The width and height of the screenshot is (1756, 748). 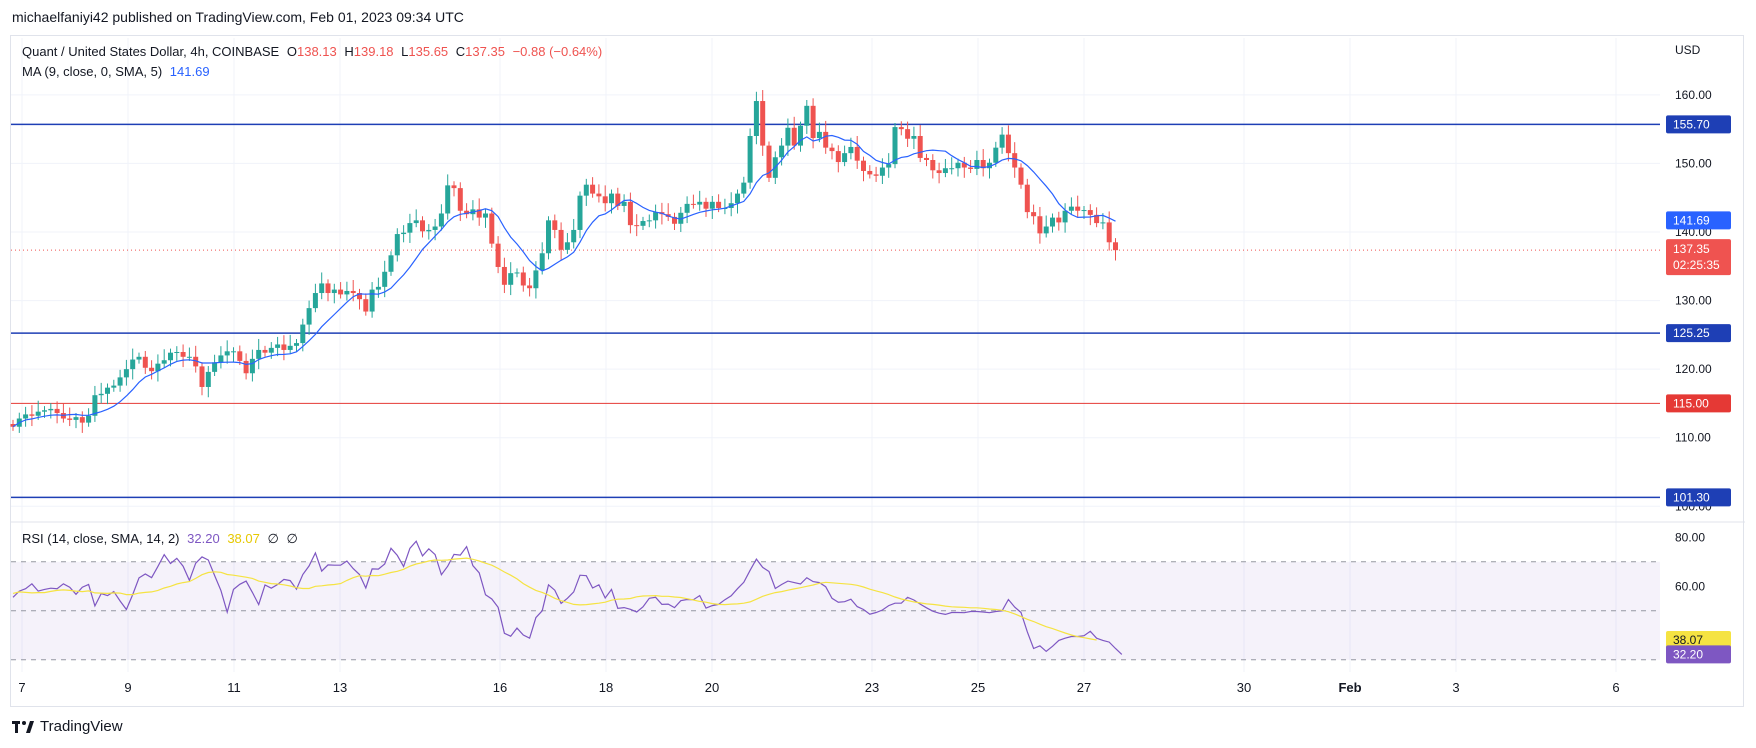 I want to click on close-label: C, so click(x=460, y=51).